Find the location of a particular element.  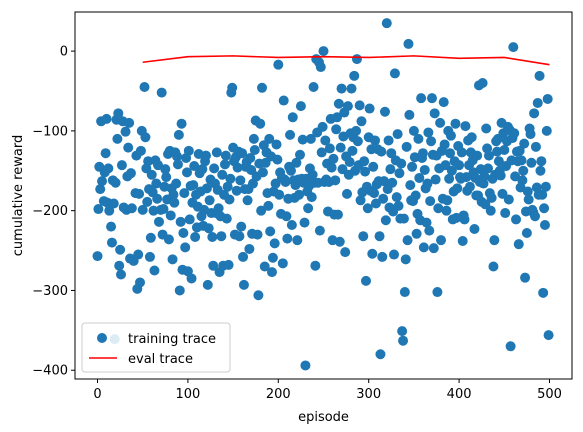

y-tick-label: 0 is located at coordinates (64, 52).